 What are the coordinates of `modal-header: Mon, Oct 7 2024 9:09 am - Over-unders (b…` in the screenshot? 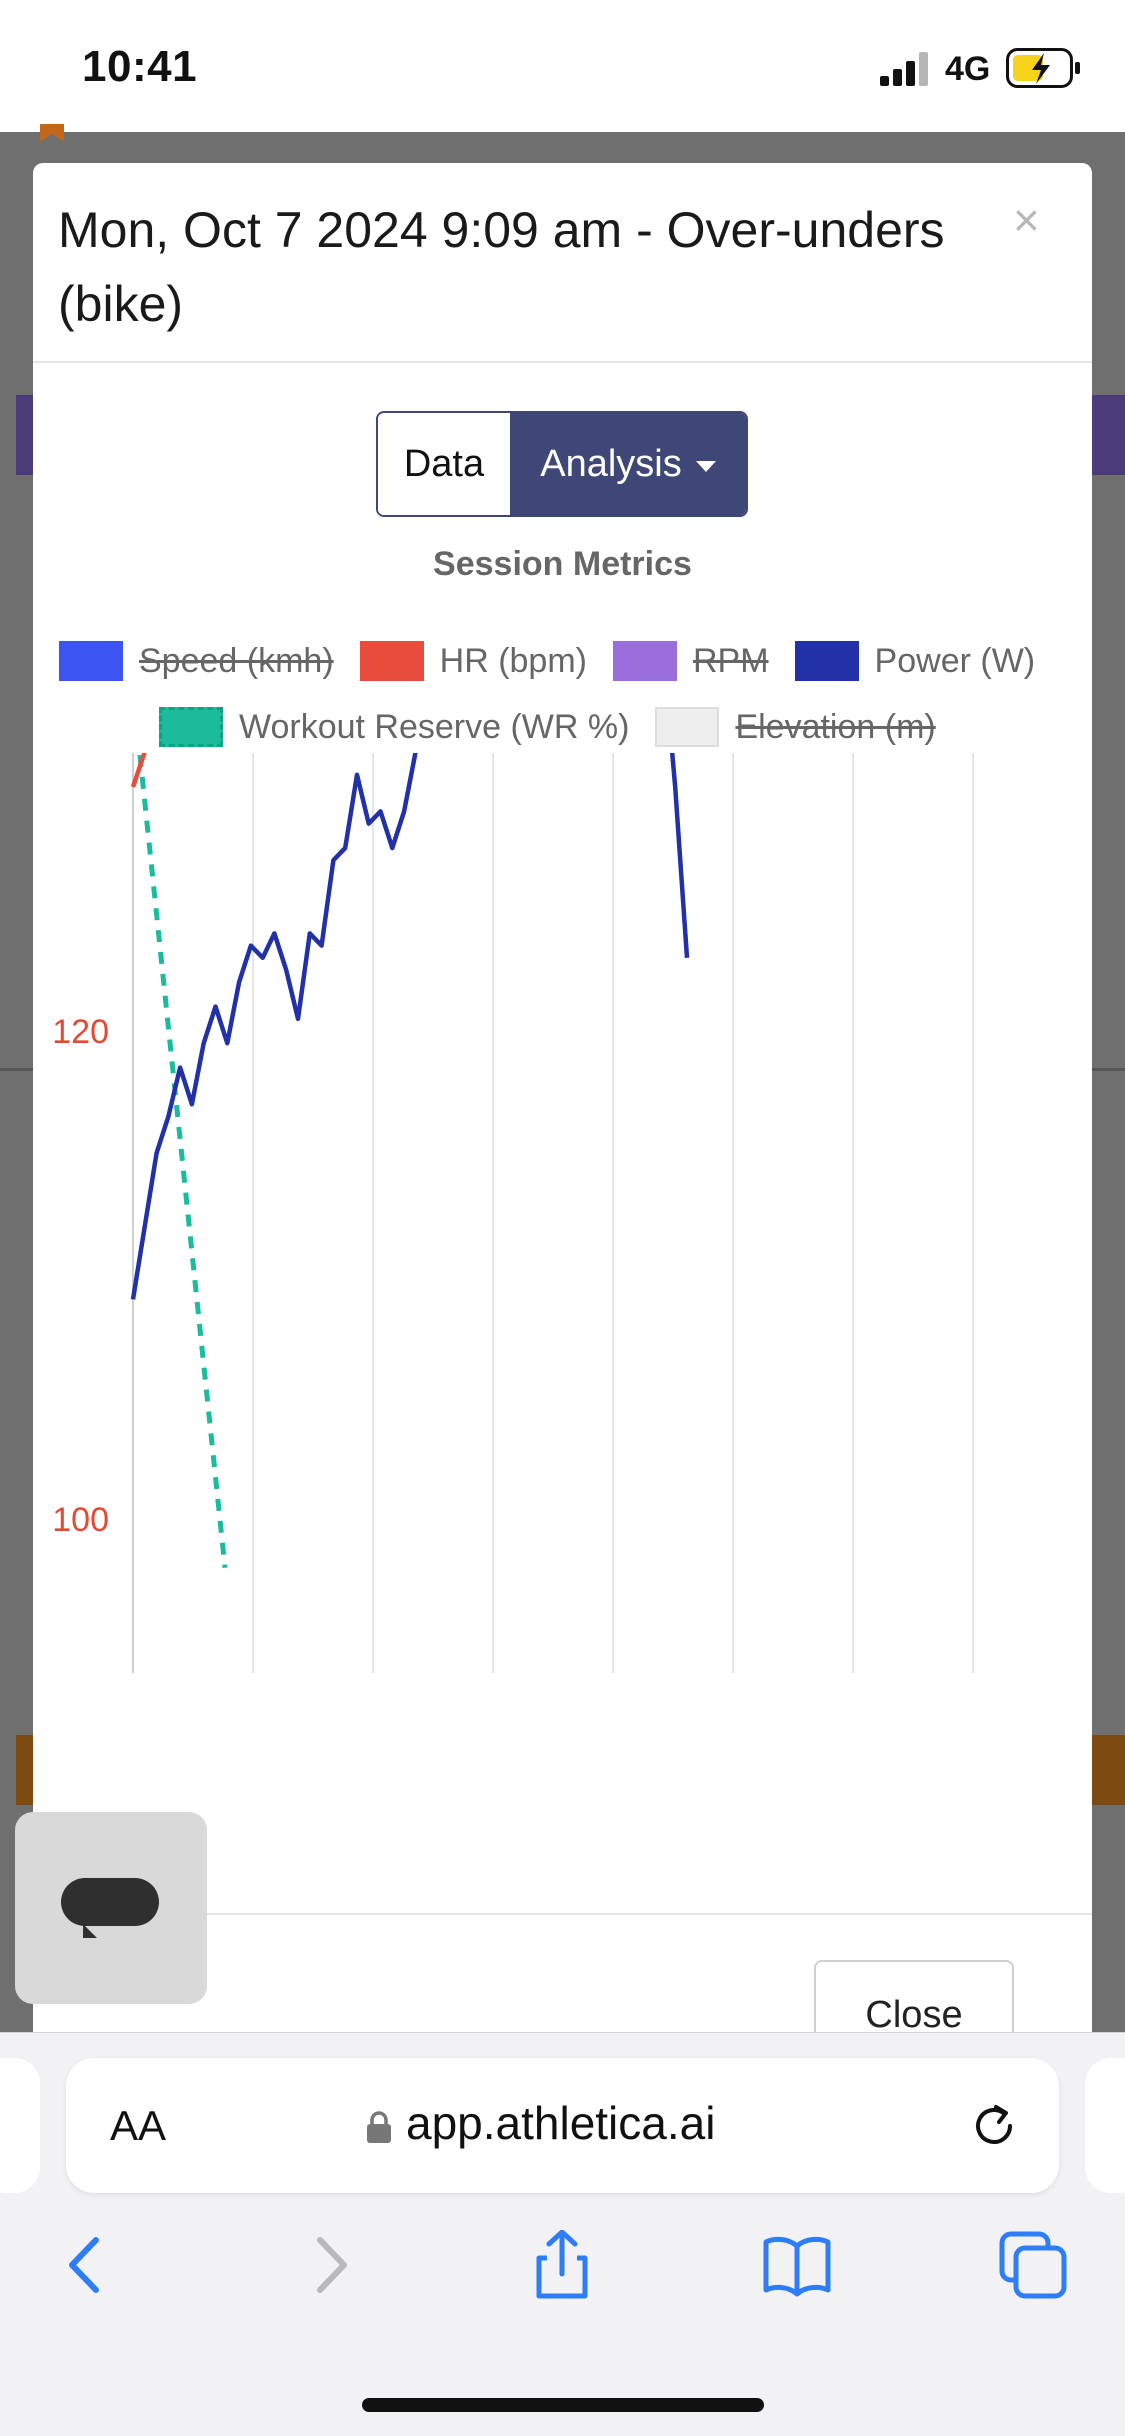 It's located at (562, 263).